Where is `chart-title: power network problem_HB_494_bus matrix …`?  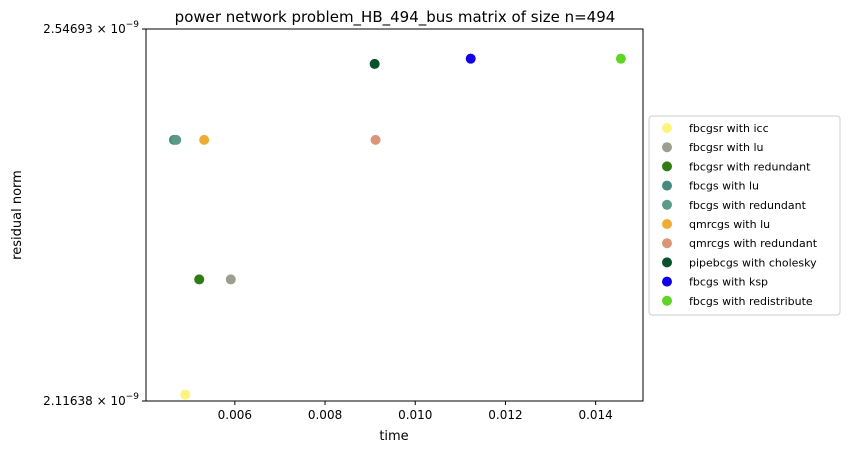 chart-title: power network problem_HB_494_bus matrix … is located at coordinates (395, 17).